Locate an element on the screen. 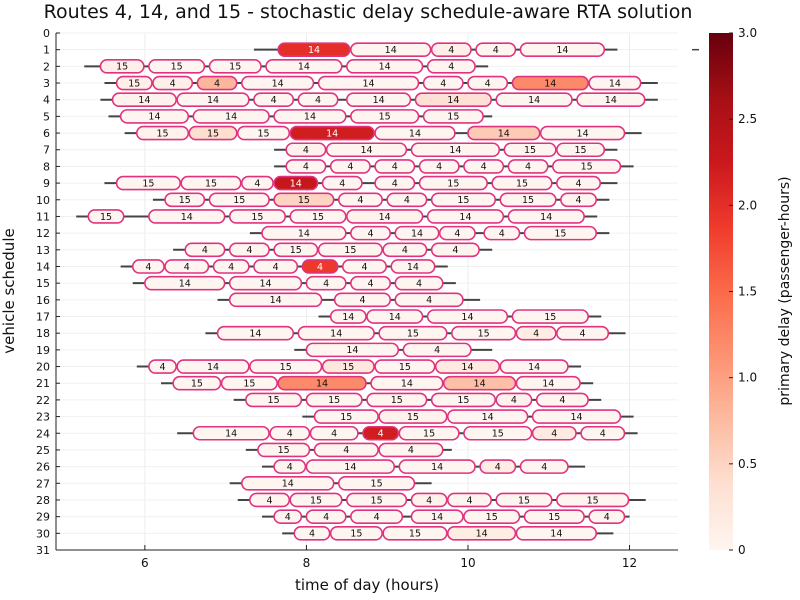  schedule-row: 15 15 15 14 14 14 14 is located at coordinates (383, 133).